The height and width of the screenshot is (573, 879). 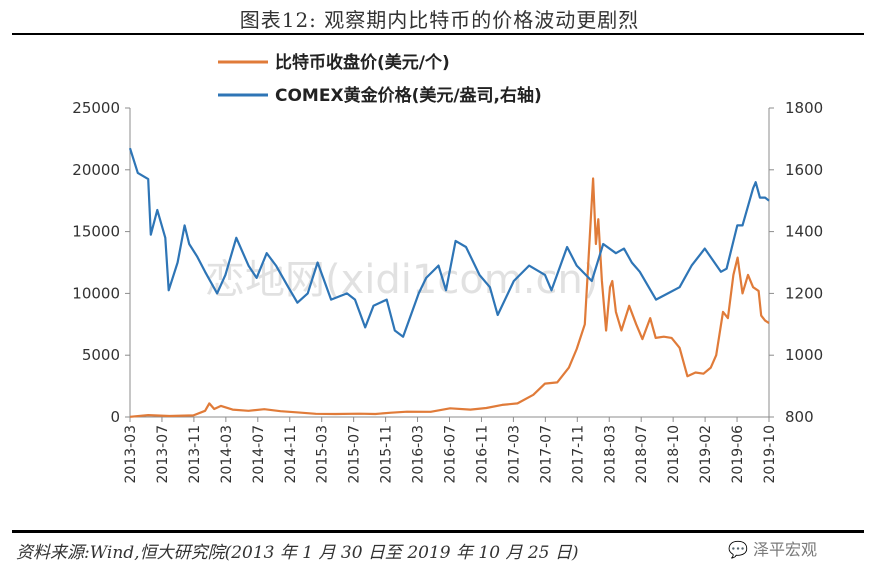 What do you see at coordinates (674, 454) in the screenshot?
I see `x-axis-tick-label: 2018-10` at bounding box center [674, 454].